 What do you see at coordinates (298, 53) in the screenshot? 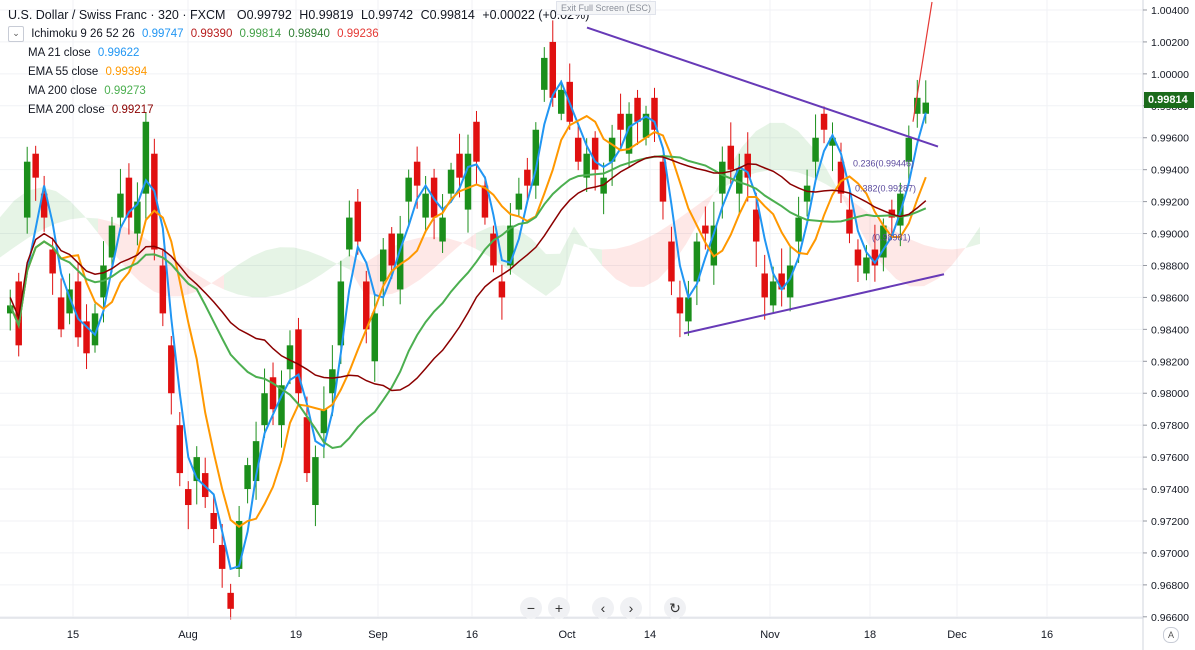
I see `ma21-row: MA 21 close 0.99622` at bounding box center [298, 53].